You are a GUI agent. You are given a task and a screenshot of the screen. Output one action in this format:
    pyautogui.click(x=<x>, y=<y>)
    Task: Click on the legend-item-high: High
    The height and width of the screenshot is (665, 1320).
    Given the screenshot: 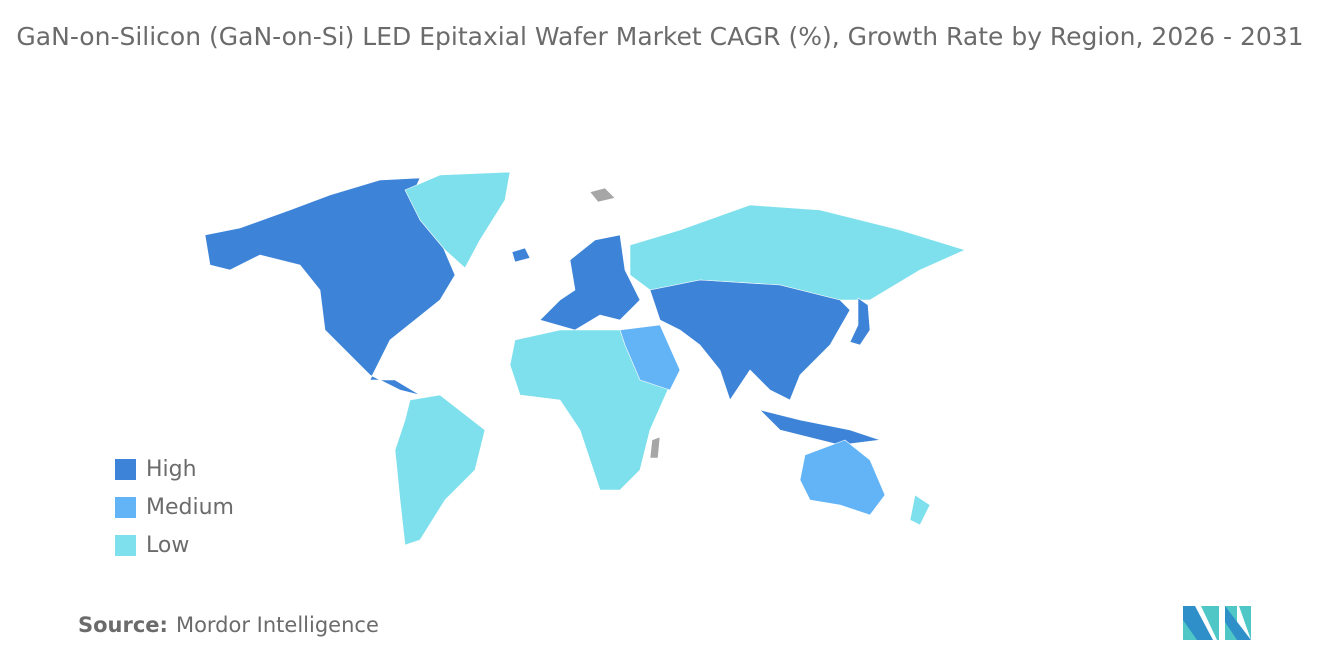 What is the action you would take?
    pyautogui.click(x=174, y=469)
    